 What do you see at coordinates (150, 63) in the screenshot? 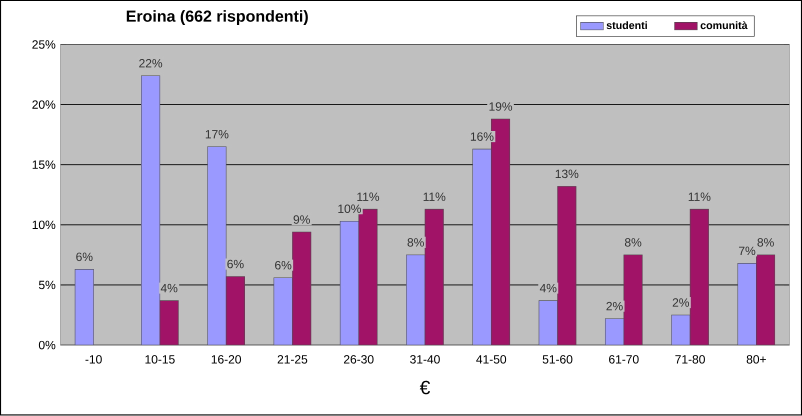
I see `data-label: 22%` at bounding box center [150, 63].